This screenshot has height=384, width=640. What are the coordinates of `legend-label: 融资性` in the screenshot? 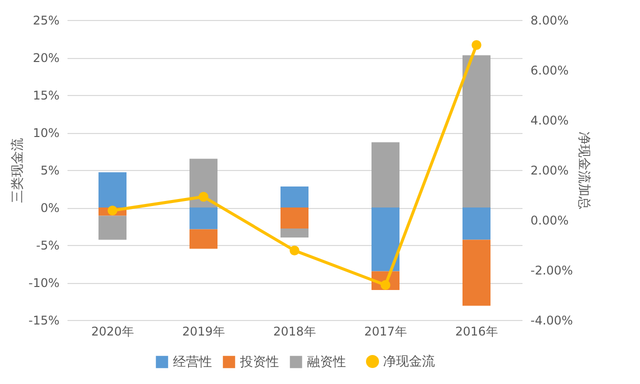 It's located at (326, 362).